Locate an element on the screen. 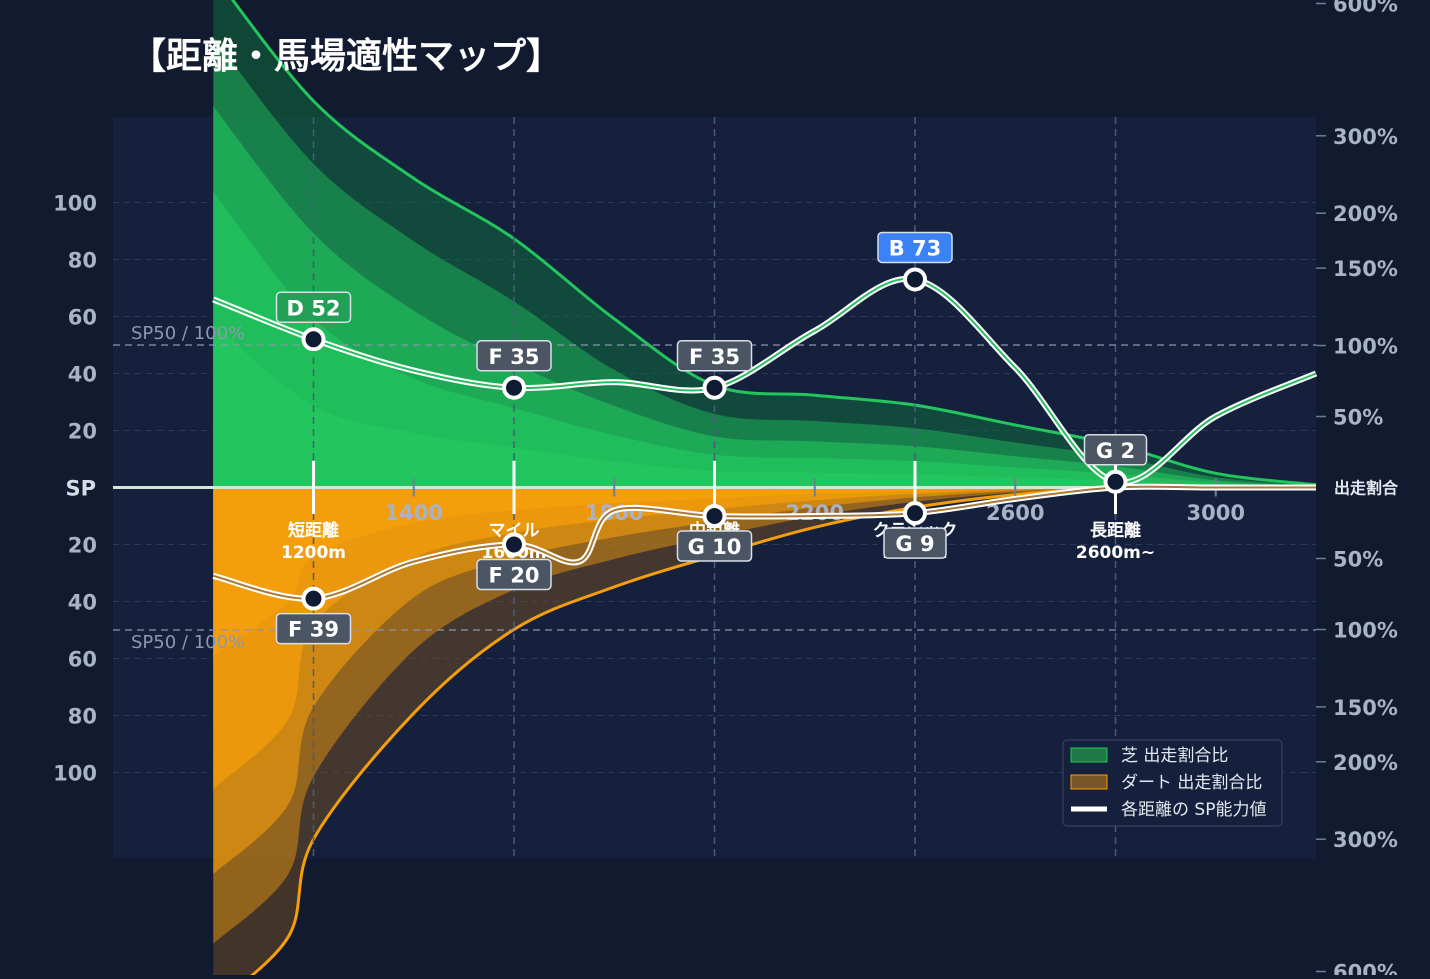  y-right-tick-bottom: 200% is located at coordinates (1365, 763).